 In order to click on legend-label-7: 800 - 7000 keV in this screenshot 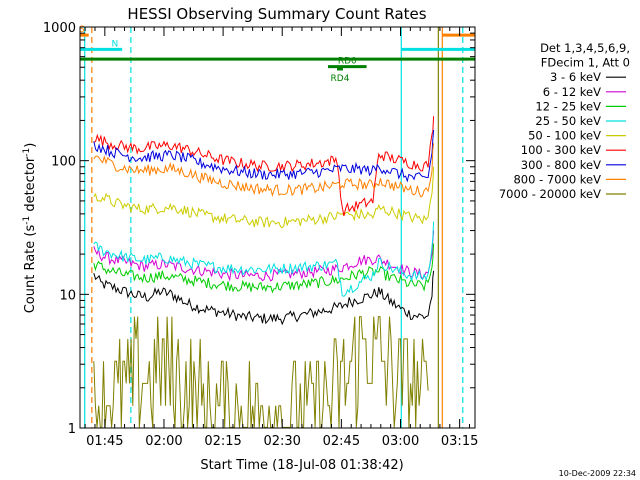, I will do `click(557, 179)`.